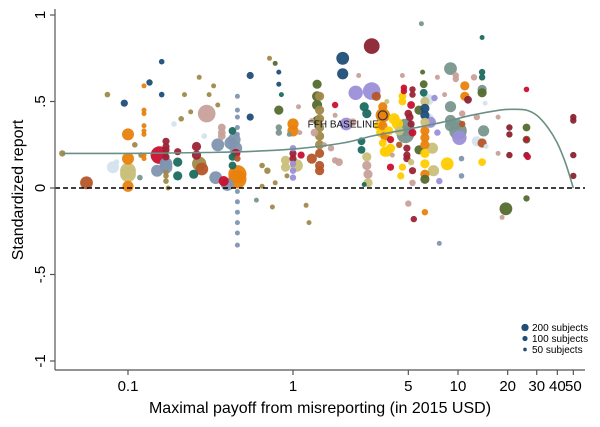  Describe the element at coordinates (536, 386) in the screenshot. I see `x-tick-label: 30` at that location.